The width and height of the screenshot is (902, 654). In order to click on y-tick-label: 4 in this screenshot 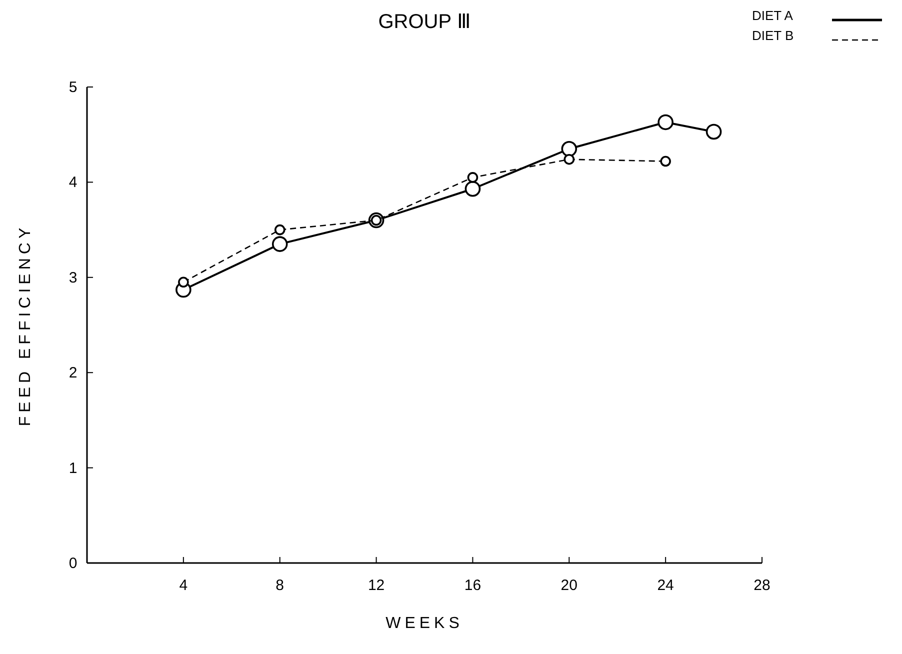, I will do `click(73, 183)`.